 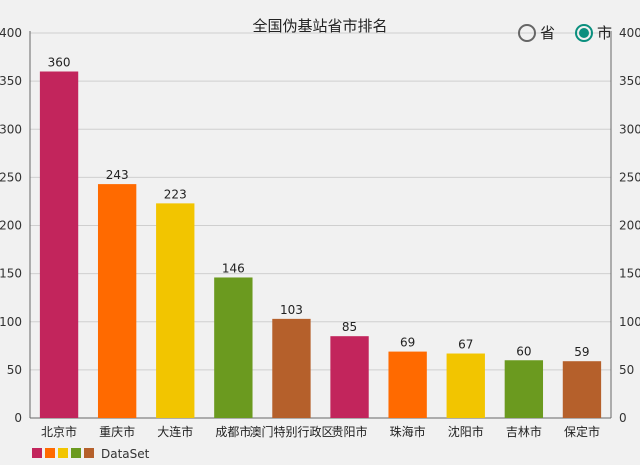 I want to click on data-label-8: 60, so click(x=523, y=351).